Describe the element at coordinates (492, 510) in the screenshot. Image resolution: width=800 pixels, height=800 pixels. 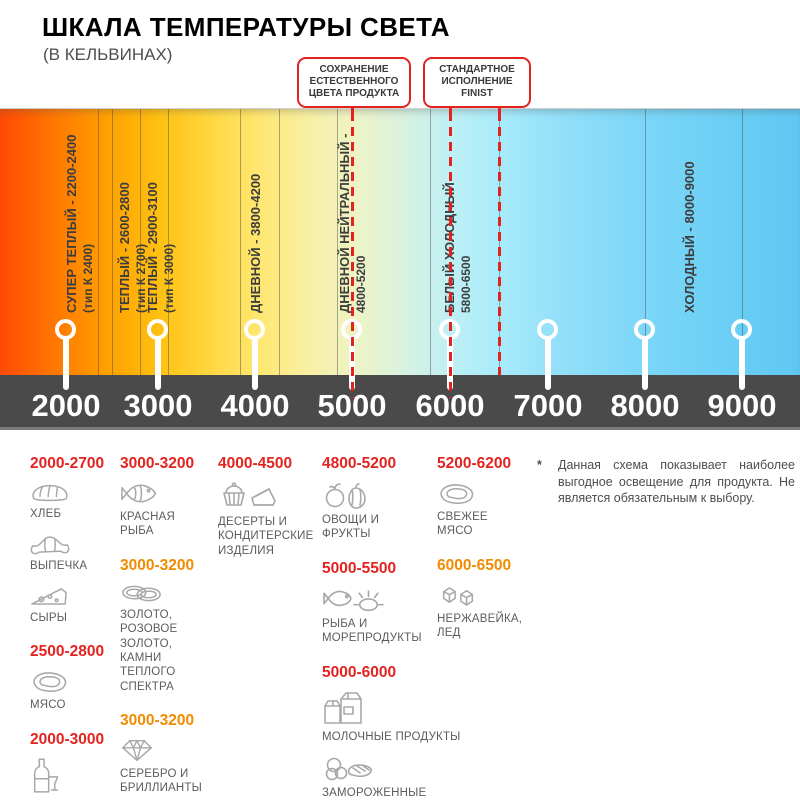
I see `list-item: СВЕЖЕЕ МЯСО` at that location.